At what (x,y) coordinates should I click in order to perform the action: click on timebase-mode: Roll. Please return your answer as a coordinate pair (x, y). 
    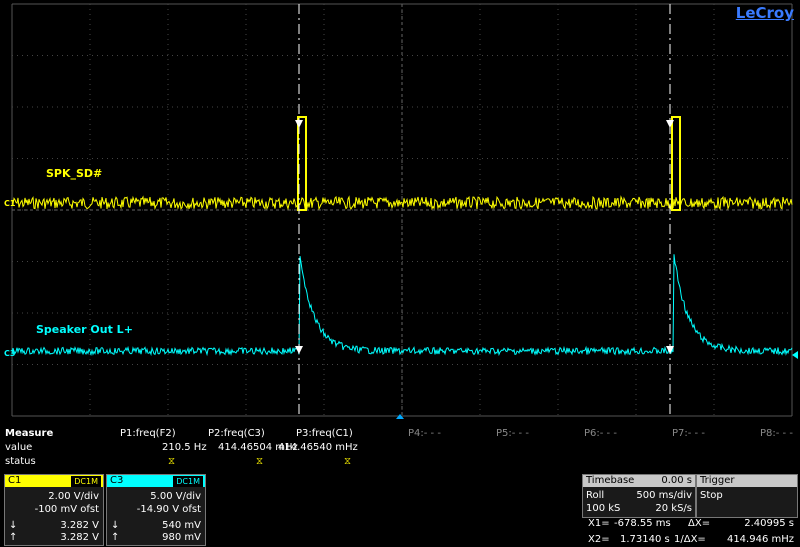
    Looking at the image, I should click on (595, 495).